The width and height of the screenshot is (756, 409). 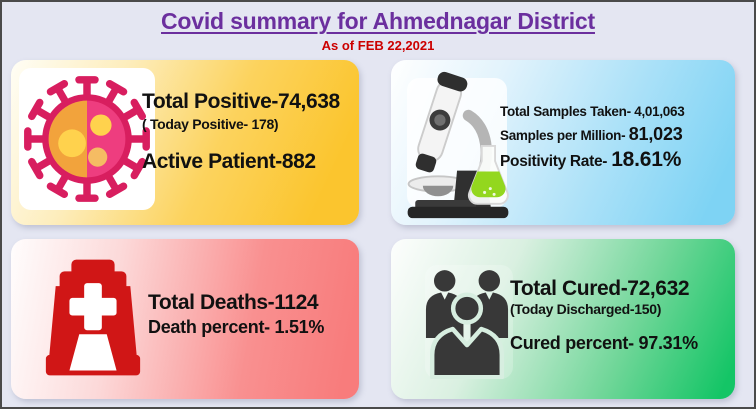 I want to click on total-samples-line: Total Samples Taken- 4,01,063, so click(x=592, y=112).